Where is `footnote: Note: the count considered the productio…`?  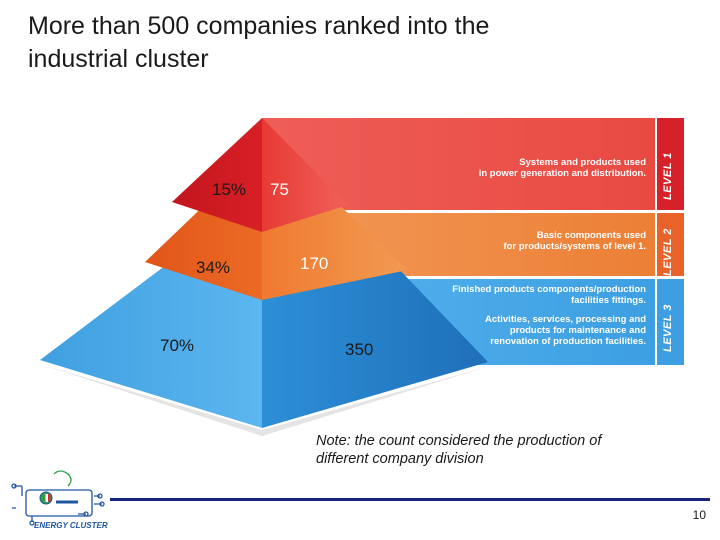
footnote: Note: the count considered the productio… is located at coordinates (506, 450).